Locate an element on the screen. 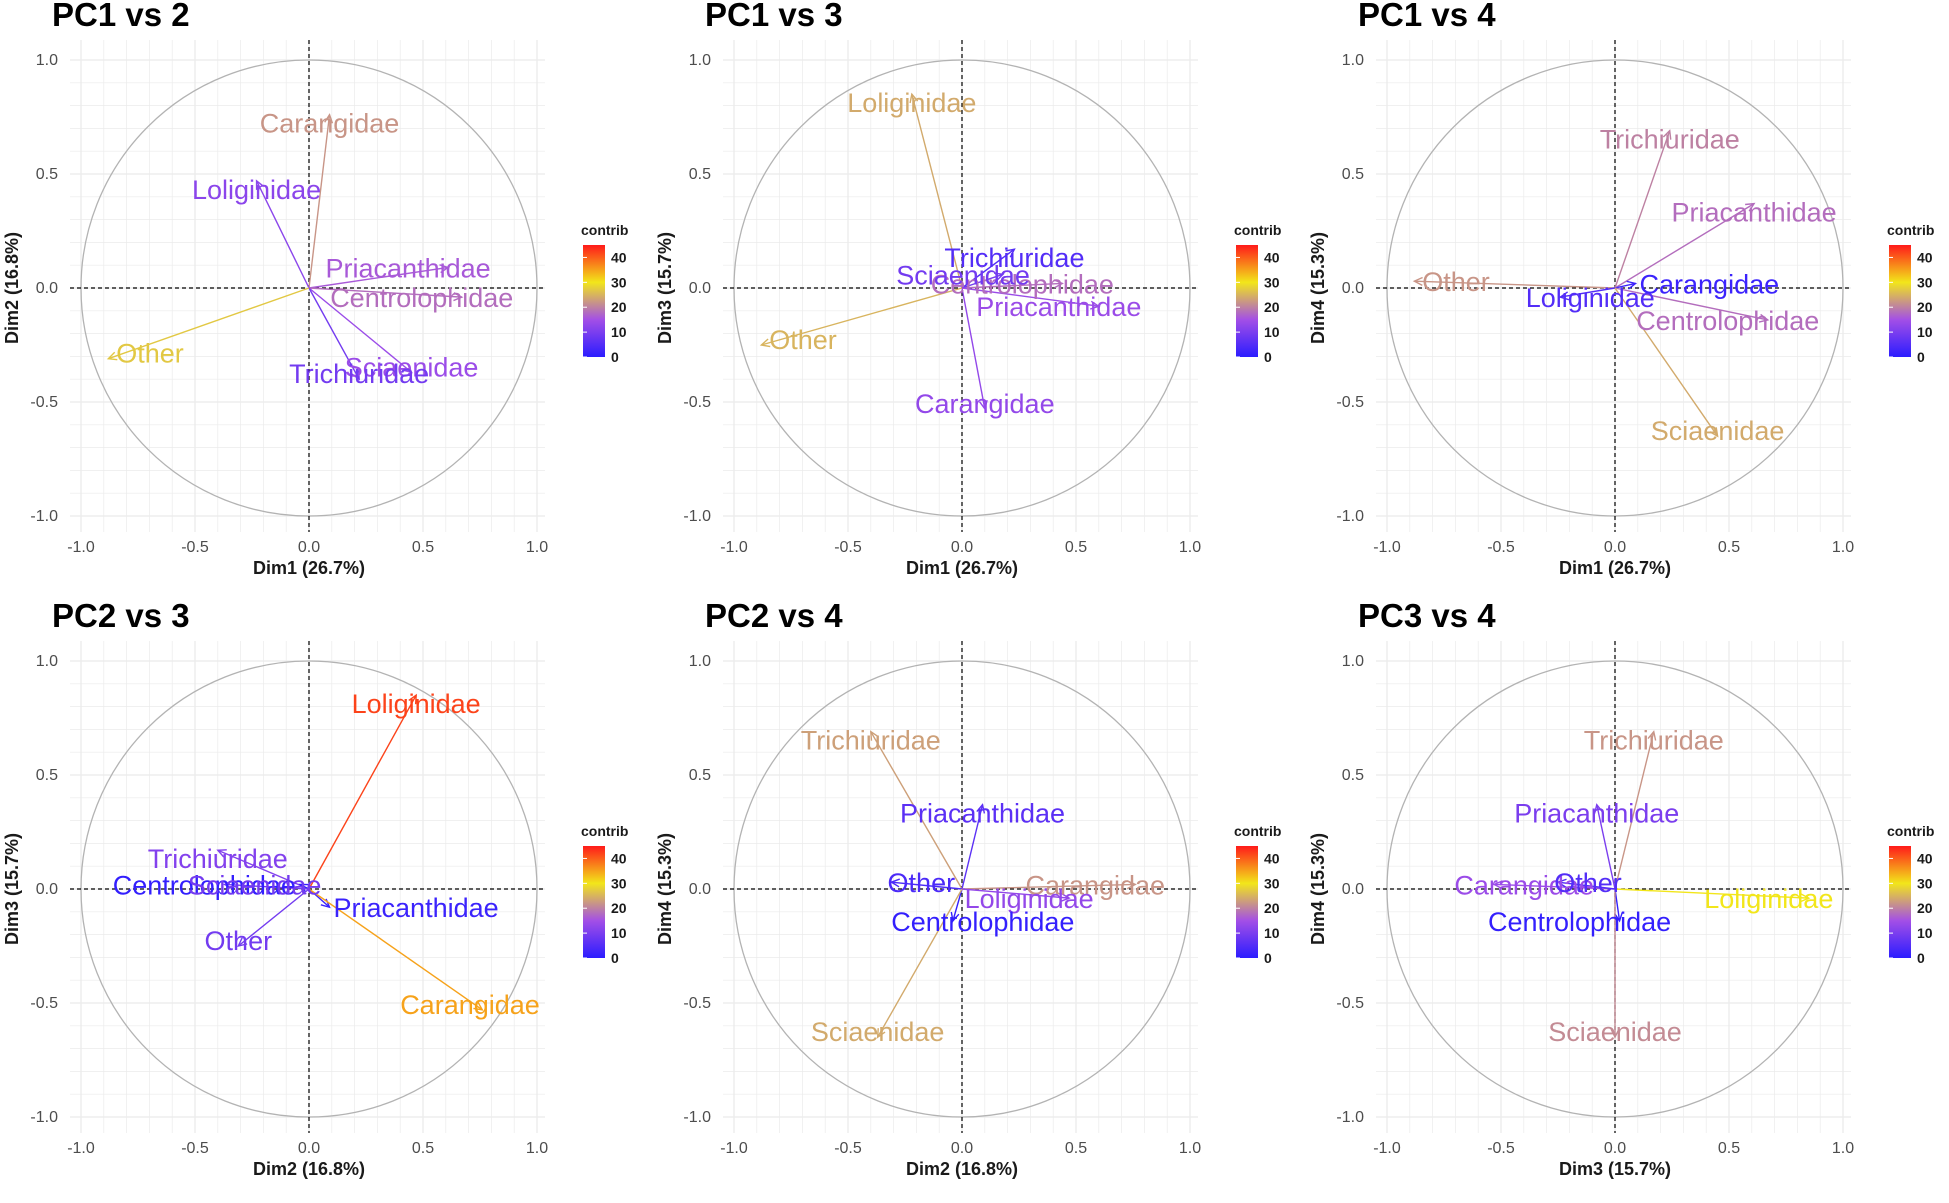 This screenshot has height=1203, width=1949. variable-label: Sciaenidae is located at coordinates (412, 367).